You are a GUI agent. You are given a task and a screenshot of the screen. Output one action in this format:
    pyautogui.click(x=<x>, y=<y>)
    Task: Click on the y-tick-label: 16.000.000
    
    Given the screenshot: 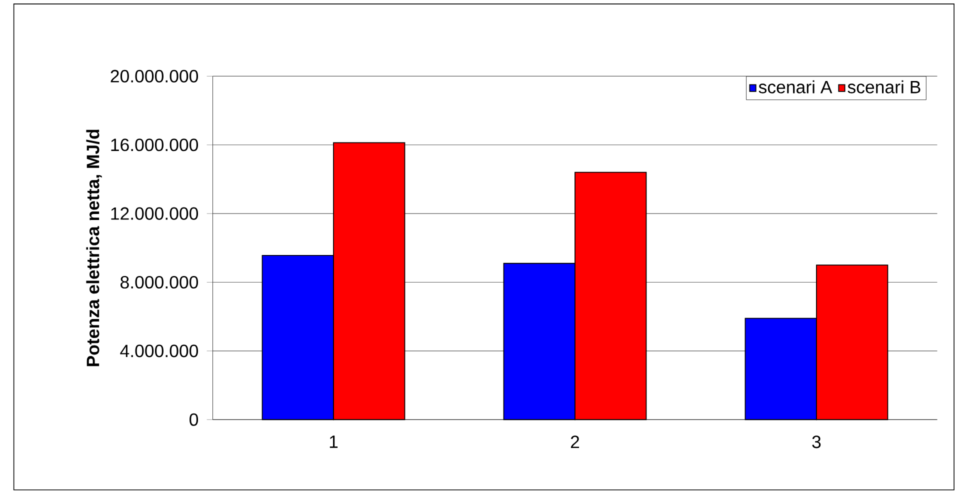 What is the action you would take?
    pyautogui.click(x=154, y=145)
    